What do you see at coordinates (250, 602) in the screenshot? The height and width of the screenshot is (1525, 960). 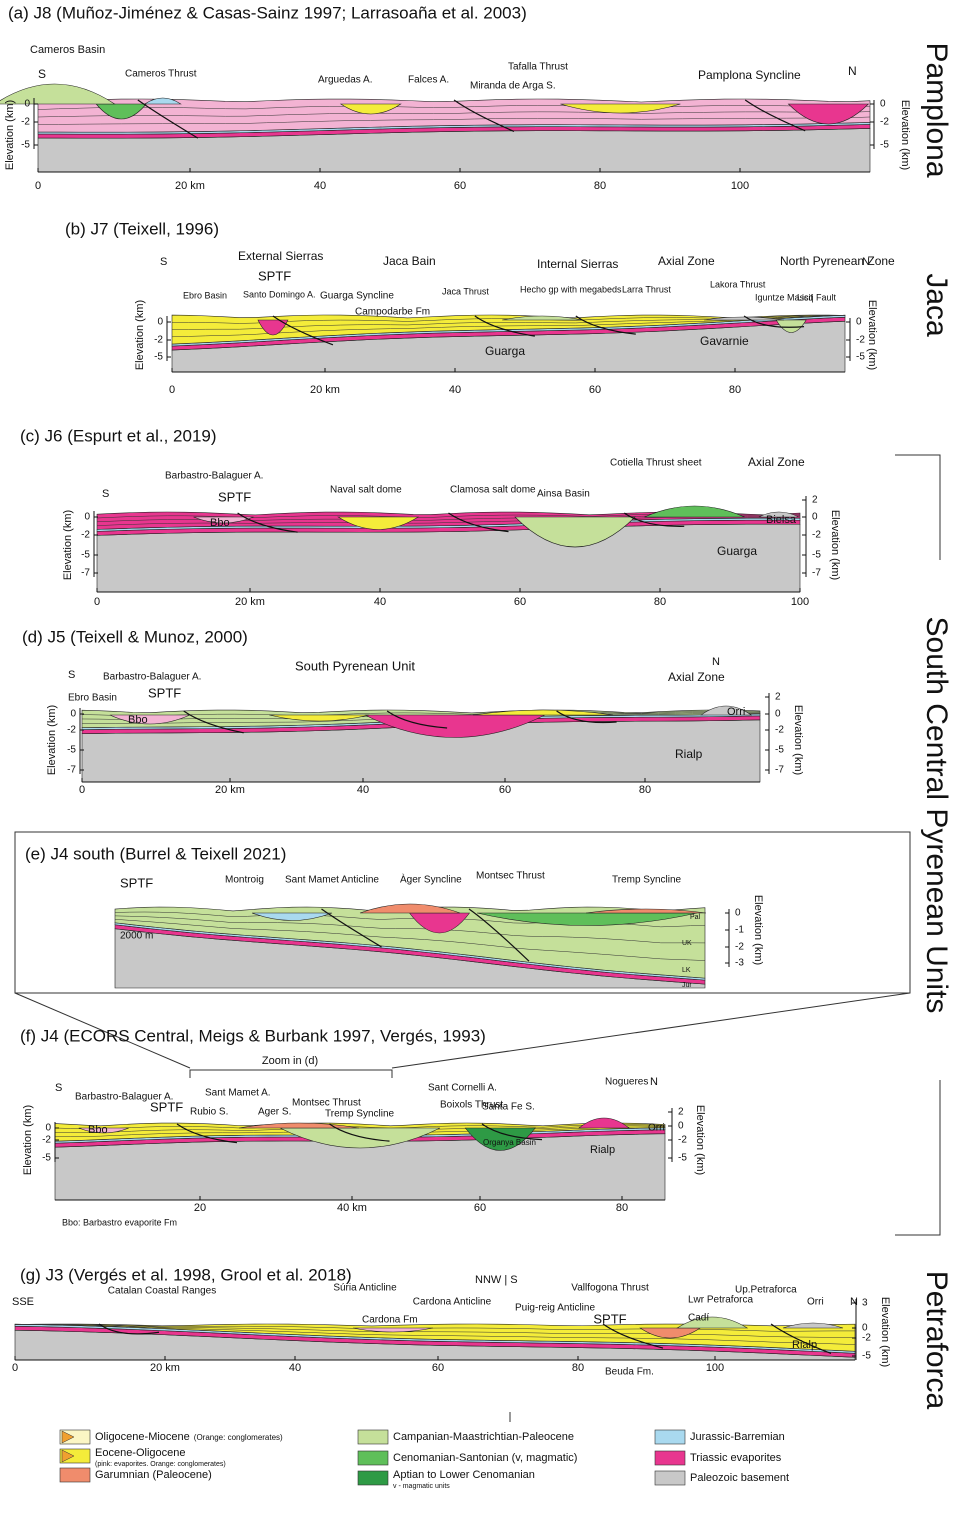 I see `x-tick-label: 20 km` at bounding box center [250, 602].